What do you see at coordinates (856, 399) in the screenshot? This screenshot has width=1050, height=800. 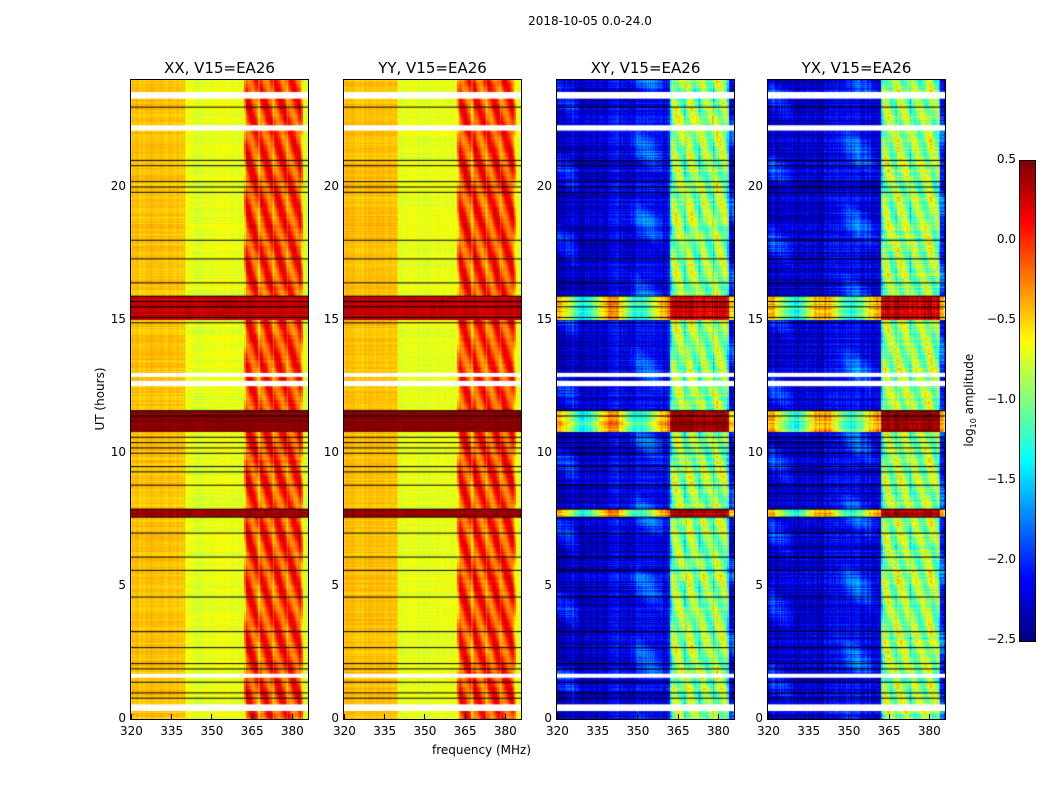 I see `heatmap-panel-yx` at bounding box center [856, 399].